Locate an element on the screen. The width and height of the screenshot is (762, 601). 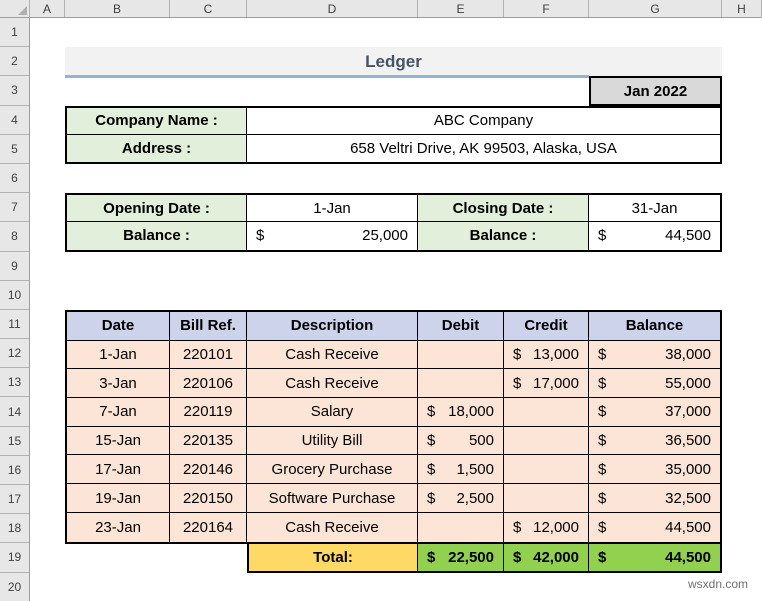
credit-cell: $13,000 is located at coordinates (546, 355).